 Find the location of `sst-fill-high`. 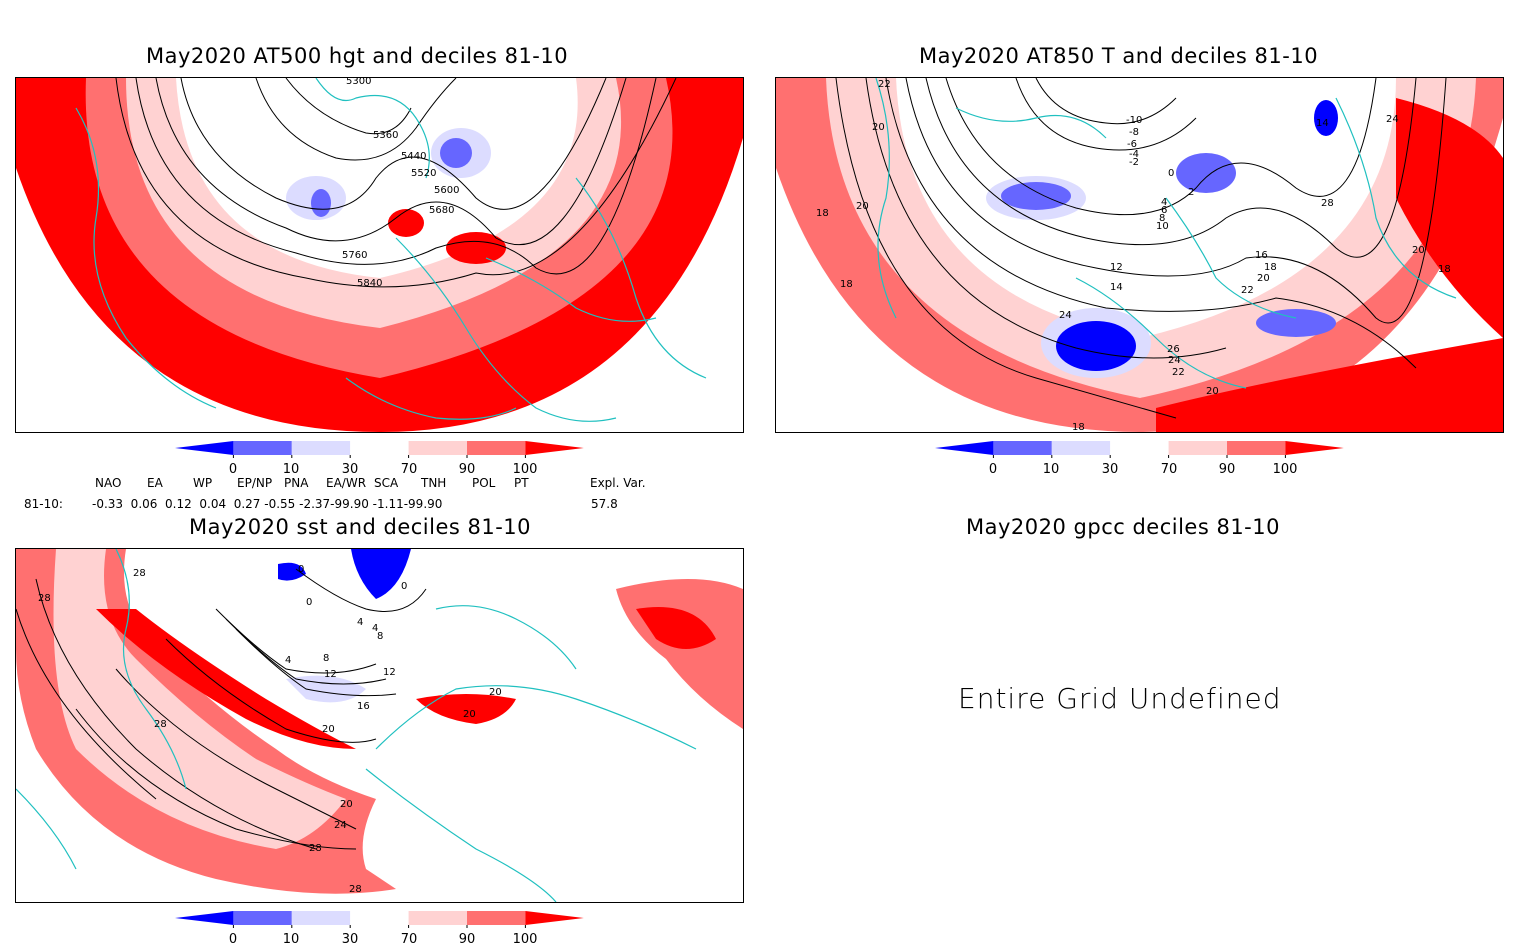

sst-fill-high is located at coordinates (226, 679).